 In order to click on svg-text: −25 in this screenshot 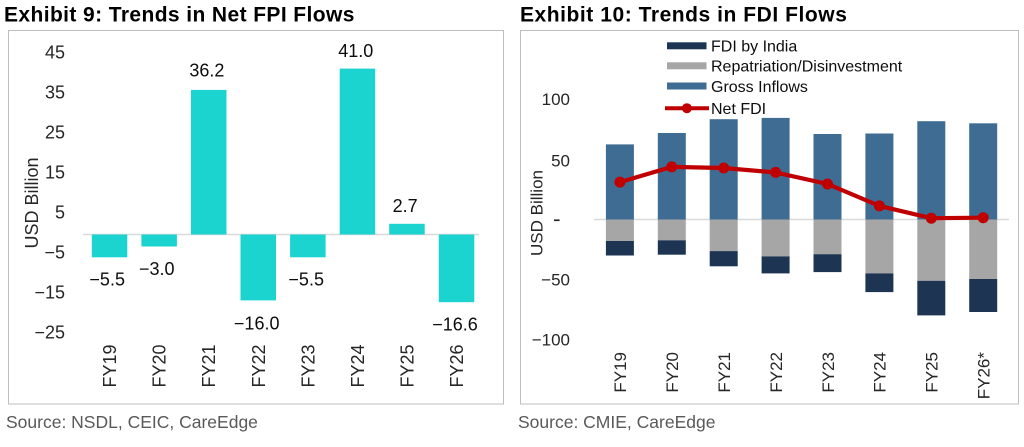, I will do `click(49, 333)`.